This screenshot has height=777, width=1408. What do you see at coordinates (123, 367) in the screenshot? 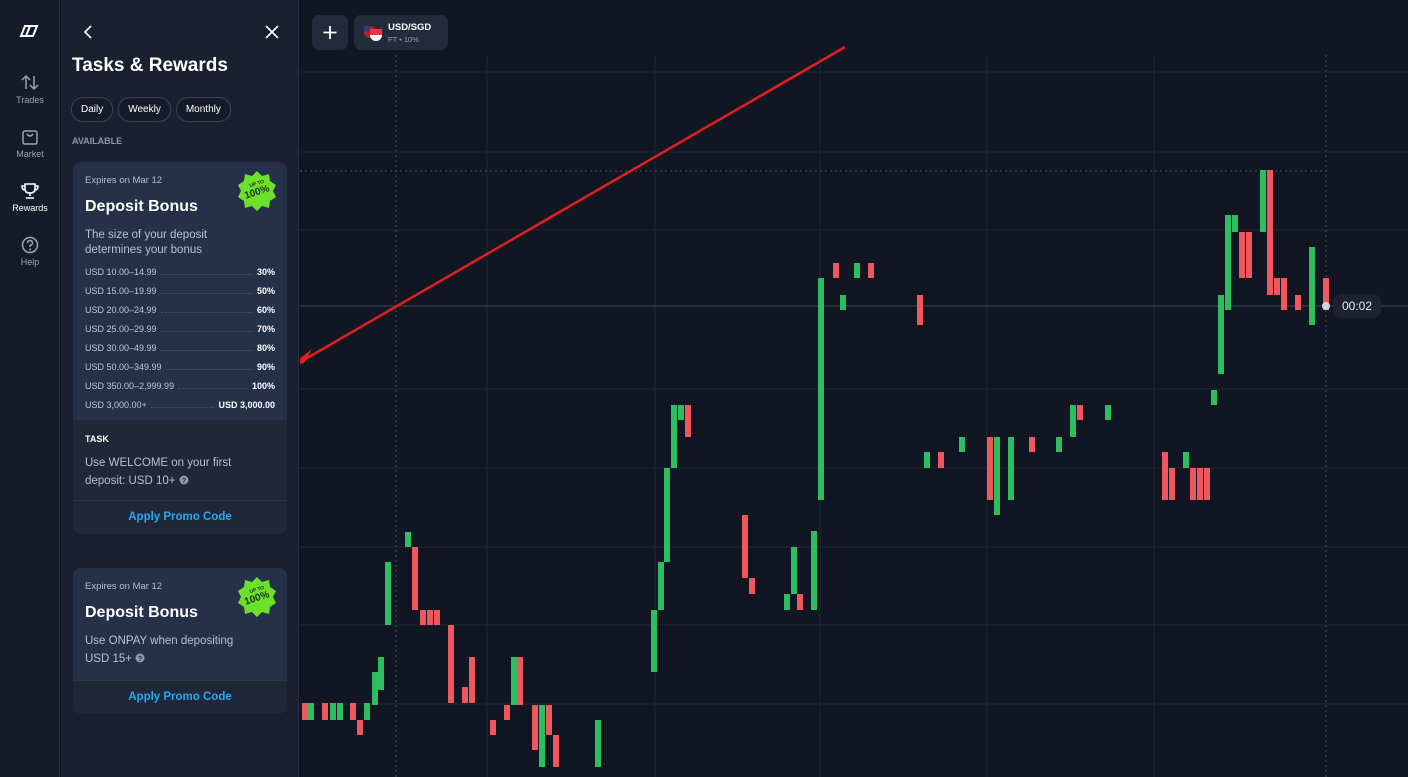
I see `tier-range: USD 50.00–349.99` at bounding box center [123, 367].